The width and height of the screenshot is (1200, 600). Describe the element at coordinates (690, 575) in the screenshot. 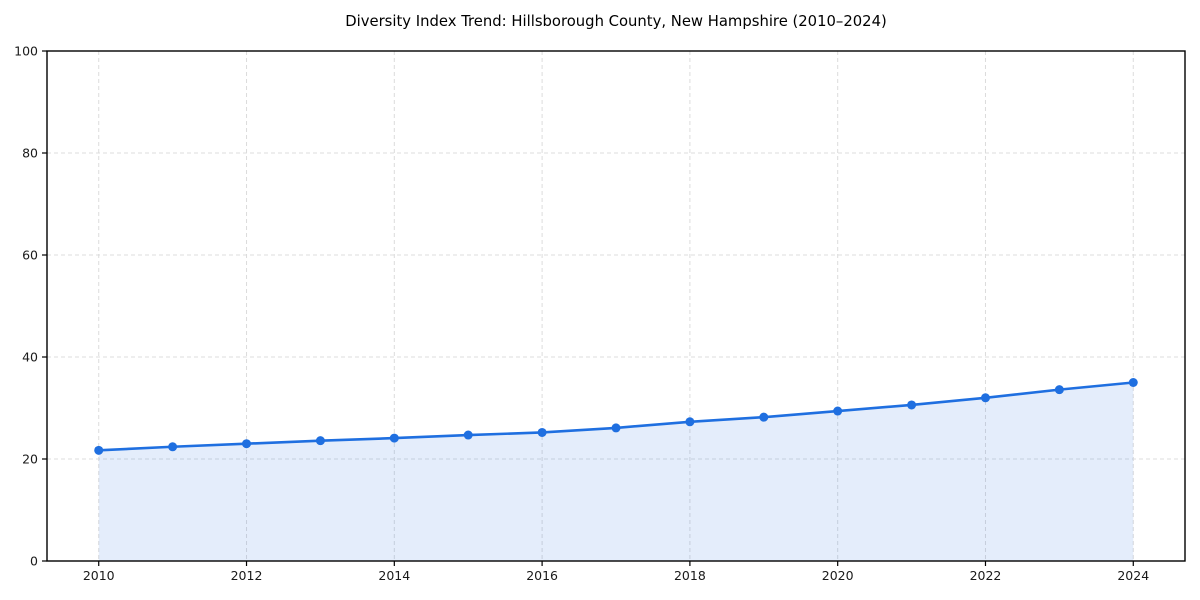

I see `x-tick-label: 2018` at that location.